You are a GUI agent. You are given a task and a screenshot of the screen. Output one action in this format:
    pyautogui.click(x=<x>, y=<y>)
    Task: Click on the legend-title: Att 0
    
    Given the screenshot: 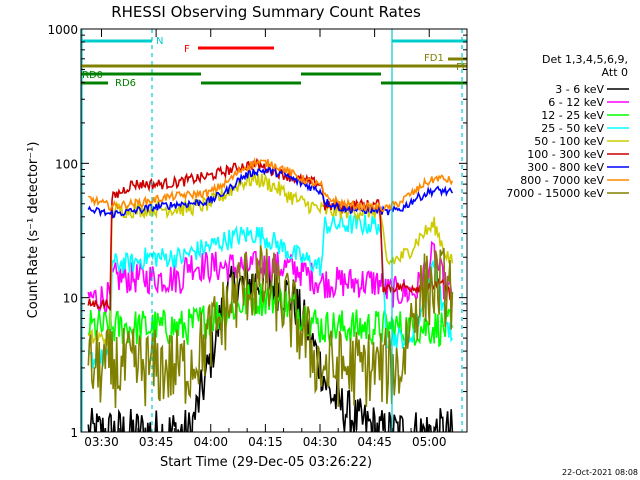 What is the action you would take?
    pyautogui.click(x=615, y=72)
    